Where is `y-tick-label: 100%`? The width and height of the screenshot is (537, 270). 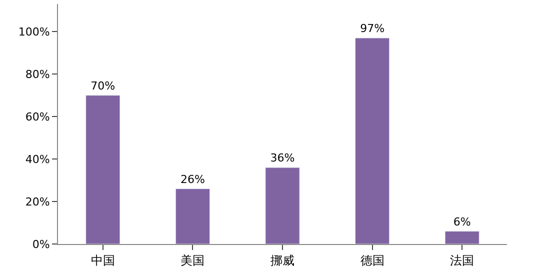 y-tick-label: 100% is located at coordinates (34, 31).